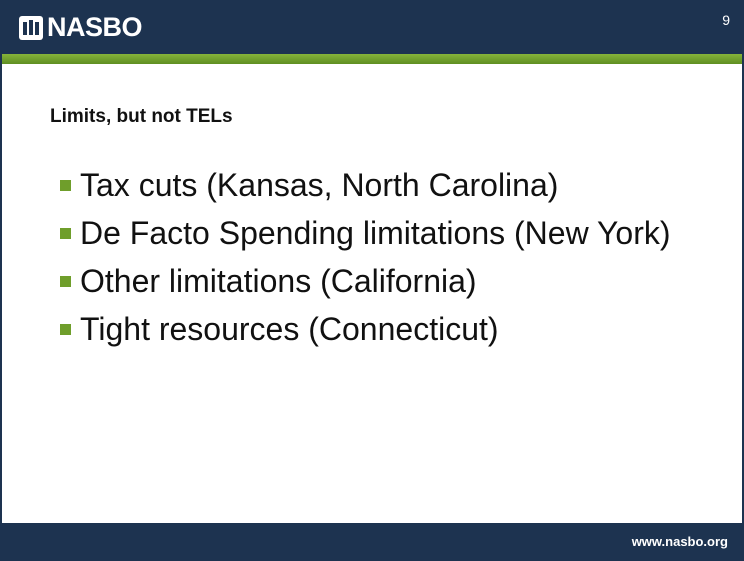 This screenshot has width=744, height=561. What do you see at coordinates (388, 233) in the screenshot?
I see `bullet-item: De Facto Spending limitations (New York)` at bounding box center [388, 233].